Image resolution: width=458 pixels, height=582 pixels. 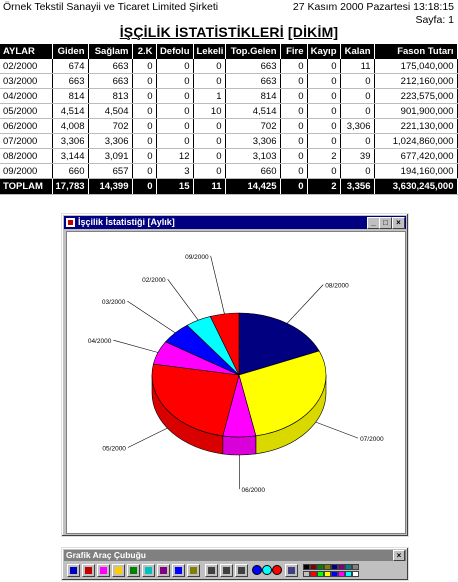 I want to click on color-circle-blue-icon, so click(x=257, y=570).